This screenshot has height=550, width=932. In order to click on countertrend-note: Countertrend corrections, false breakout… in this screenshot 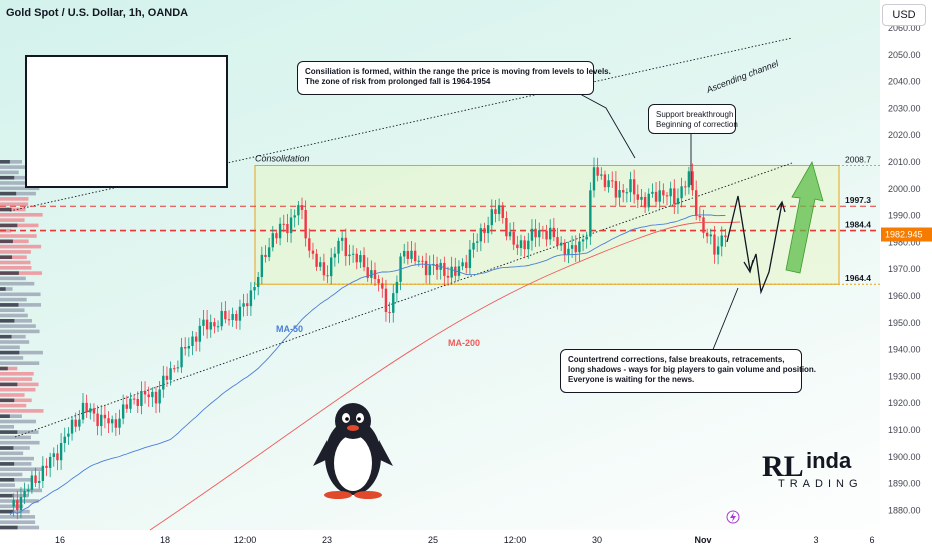, I will do `click(688, 371)`.